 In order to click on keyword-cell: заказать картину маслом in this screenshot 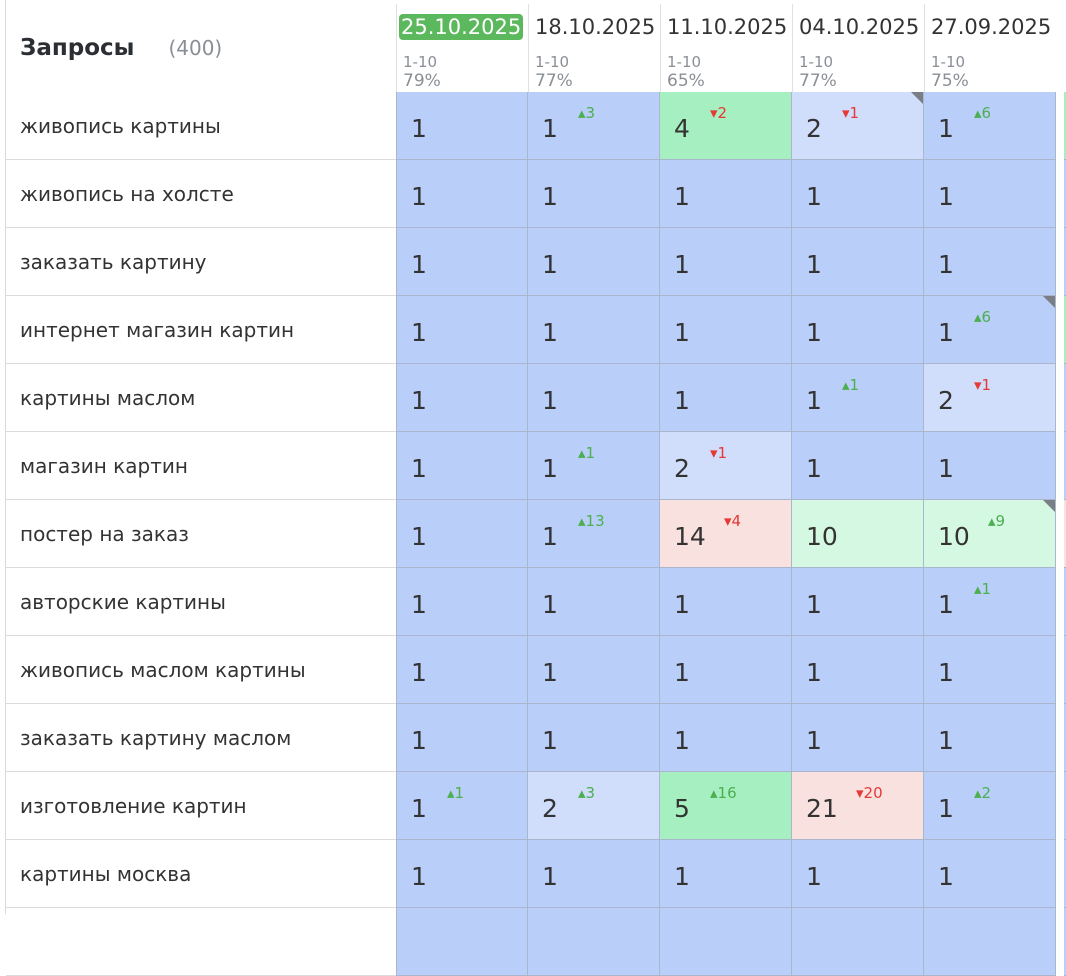, I will do `click(201, 738)`.